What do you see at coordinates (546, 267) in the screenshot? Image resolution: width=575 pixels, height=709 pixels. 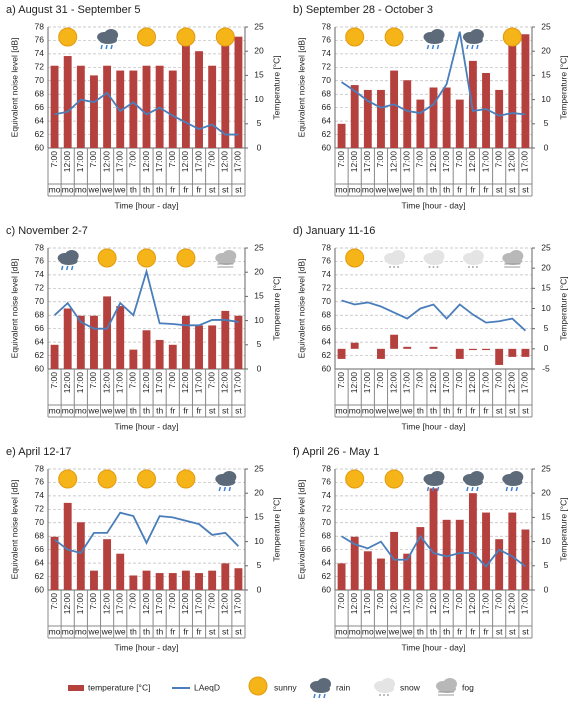 I see `y2-tick-label: 20` at bounding box center [546, 267].